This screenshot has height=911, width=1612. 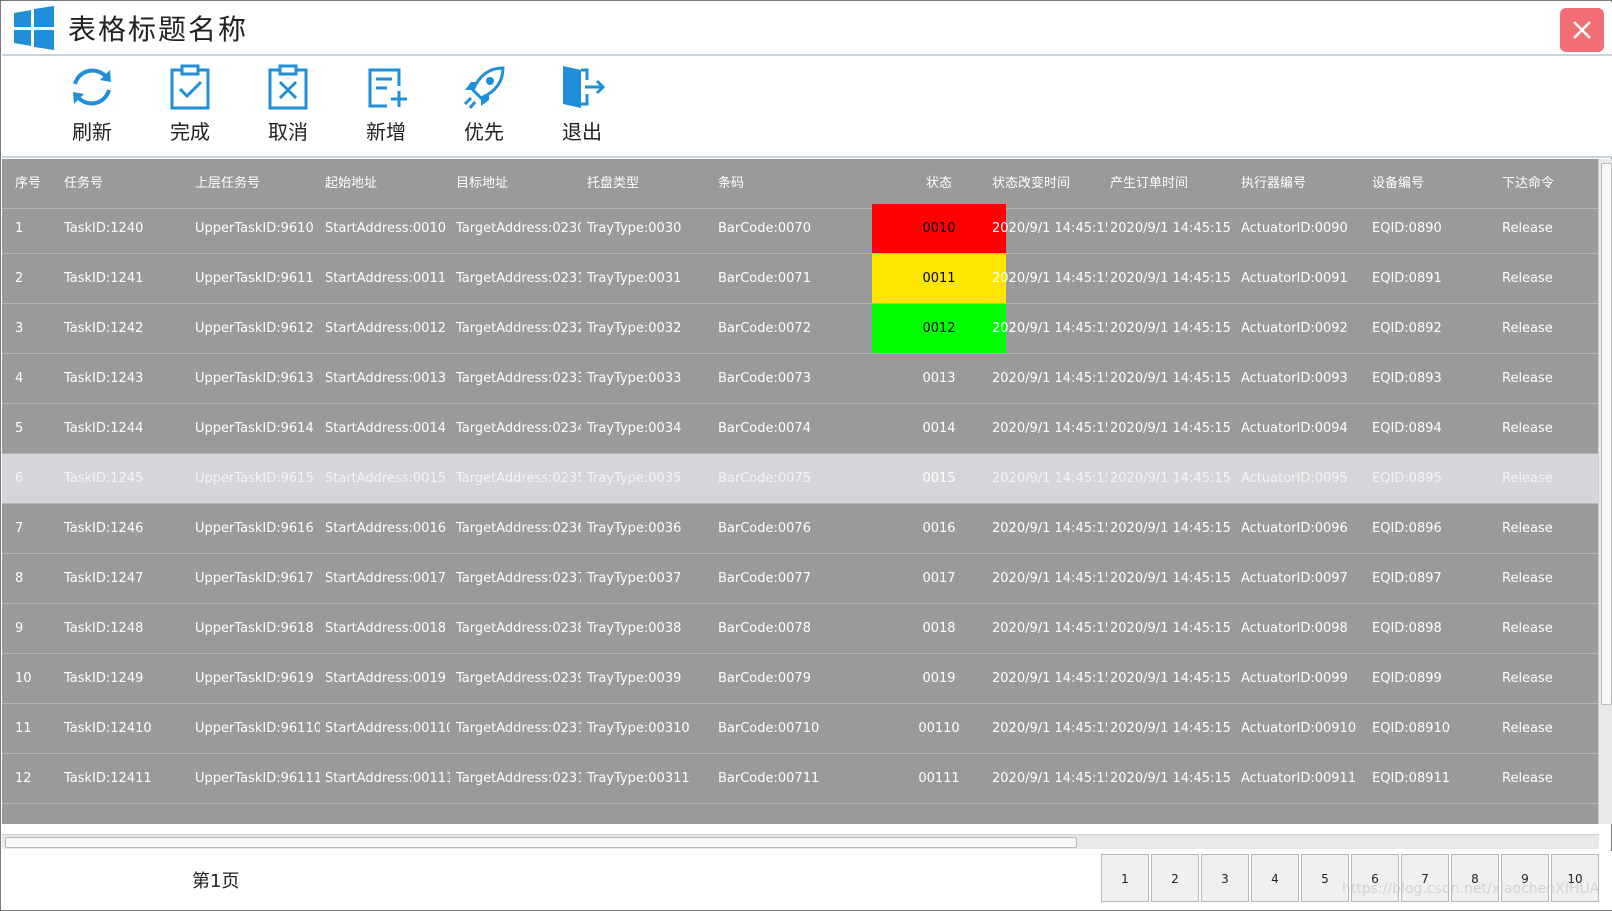 What do you see at coordinates (386, 132) in the screenshot?
I see `add-label: 新增` at bounding box center [386, 132].